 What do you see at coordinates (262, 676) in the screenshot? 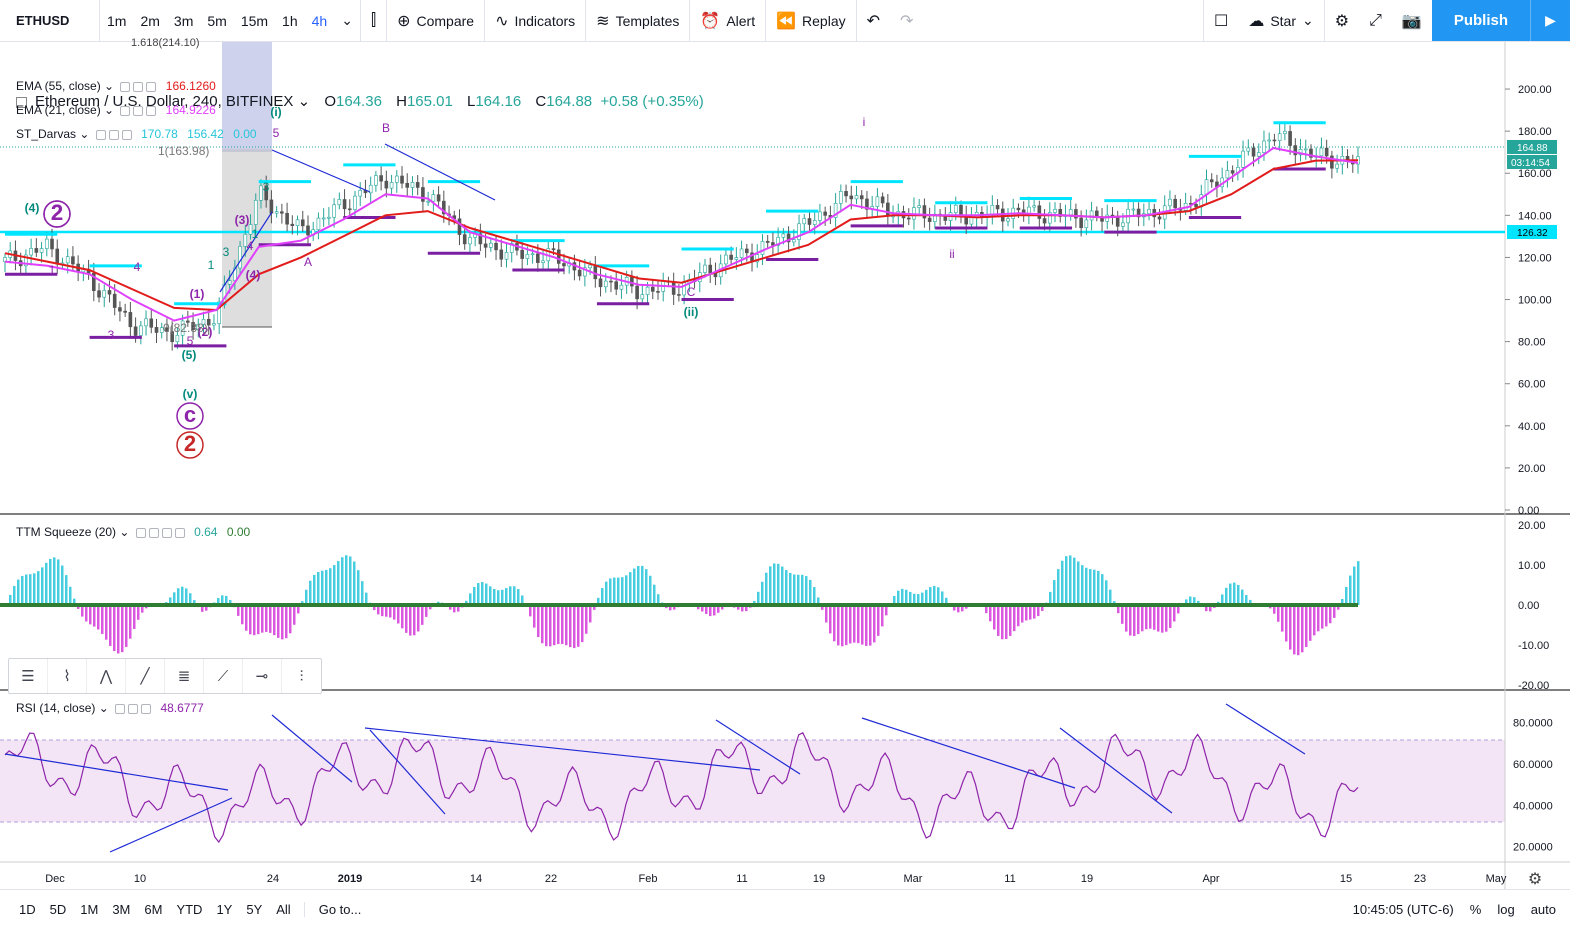
I see `horizontal-line-tool-icon: ⊸` at bounding box center [262, 676].